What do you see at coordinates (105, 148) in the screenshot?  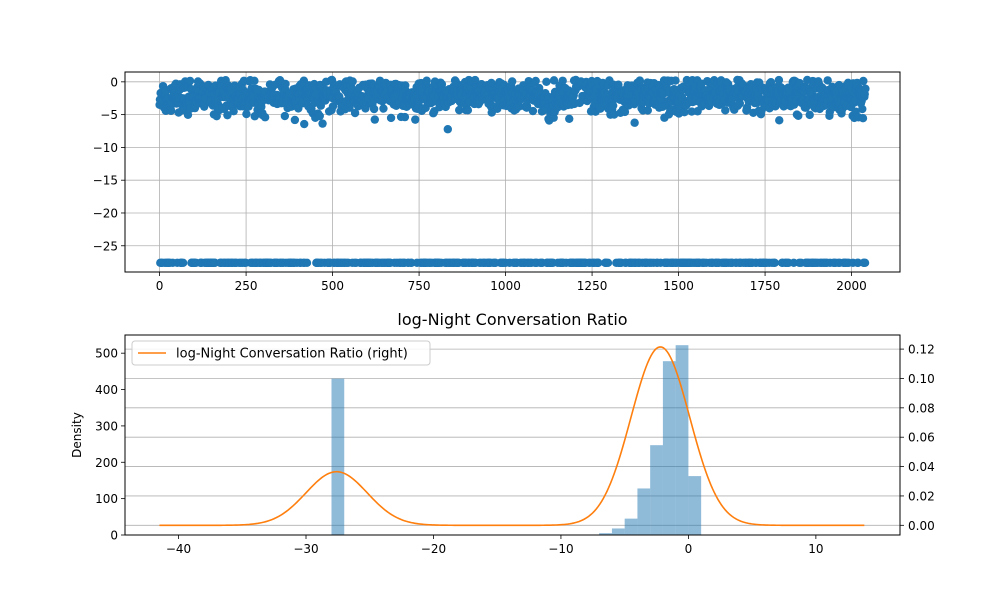 I see `scatter-y-tick-label: −10` at bounding box center [105, 148].